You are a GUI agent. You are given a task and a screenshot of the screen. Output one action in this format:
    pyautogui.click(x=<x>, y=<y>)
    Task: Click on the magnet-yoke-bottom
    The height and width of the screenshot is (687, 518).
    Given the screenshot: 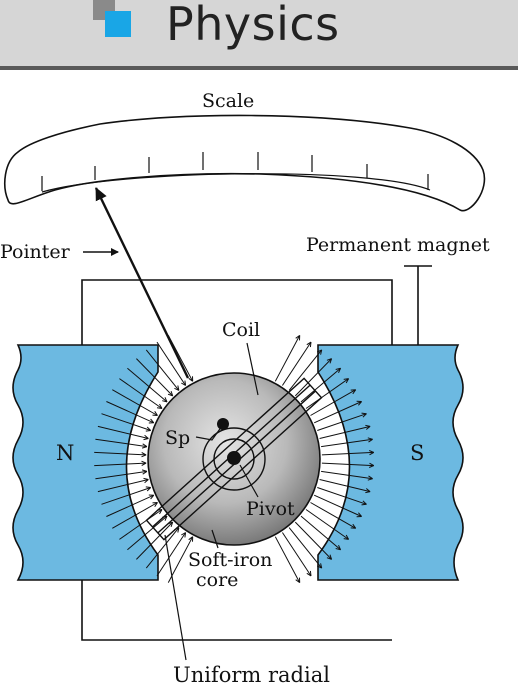 What is the action you would take?
    pyautogui.click(x=236, y=610)
    